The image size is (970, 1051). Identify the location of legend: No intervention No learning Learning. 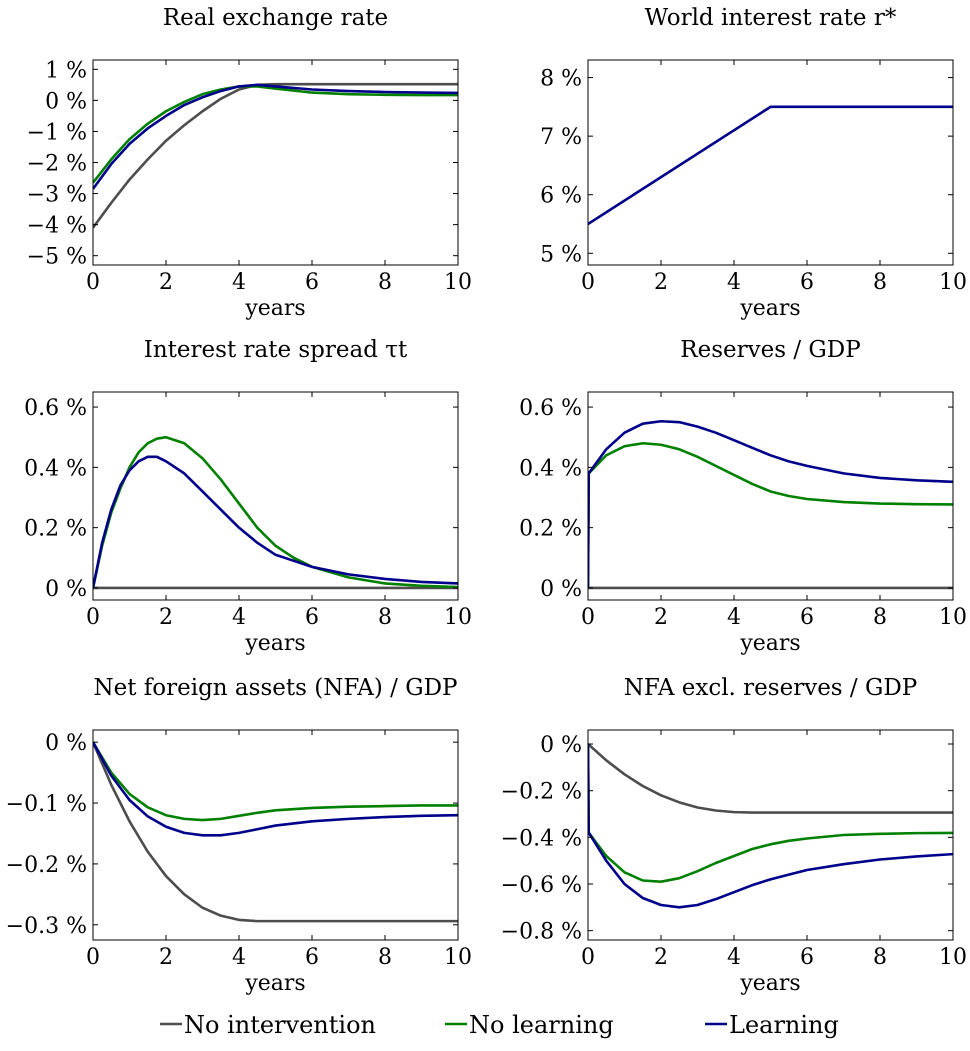
(499, 1025).